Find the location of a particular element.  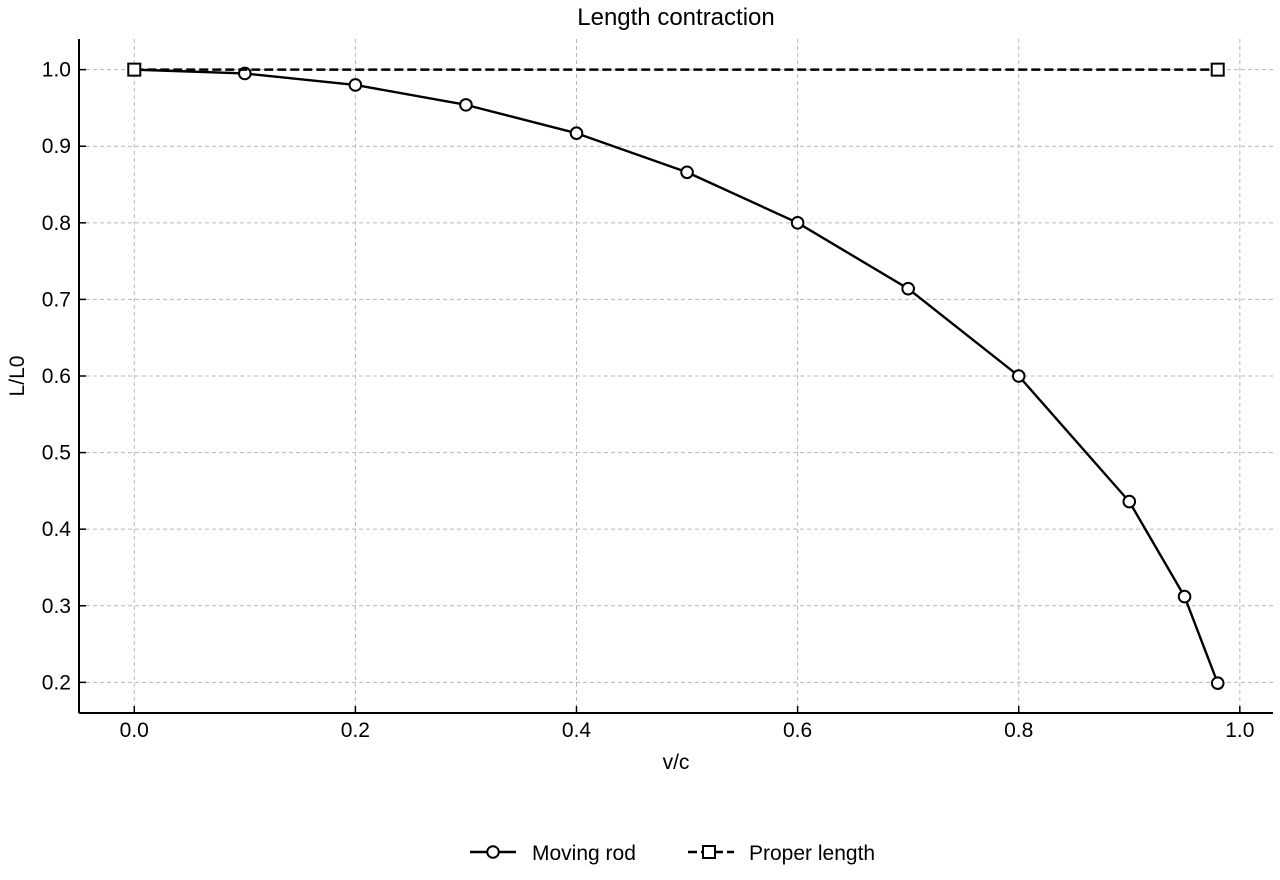

y-tick-label: 0.2 is located at coordinates (56, 682).